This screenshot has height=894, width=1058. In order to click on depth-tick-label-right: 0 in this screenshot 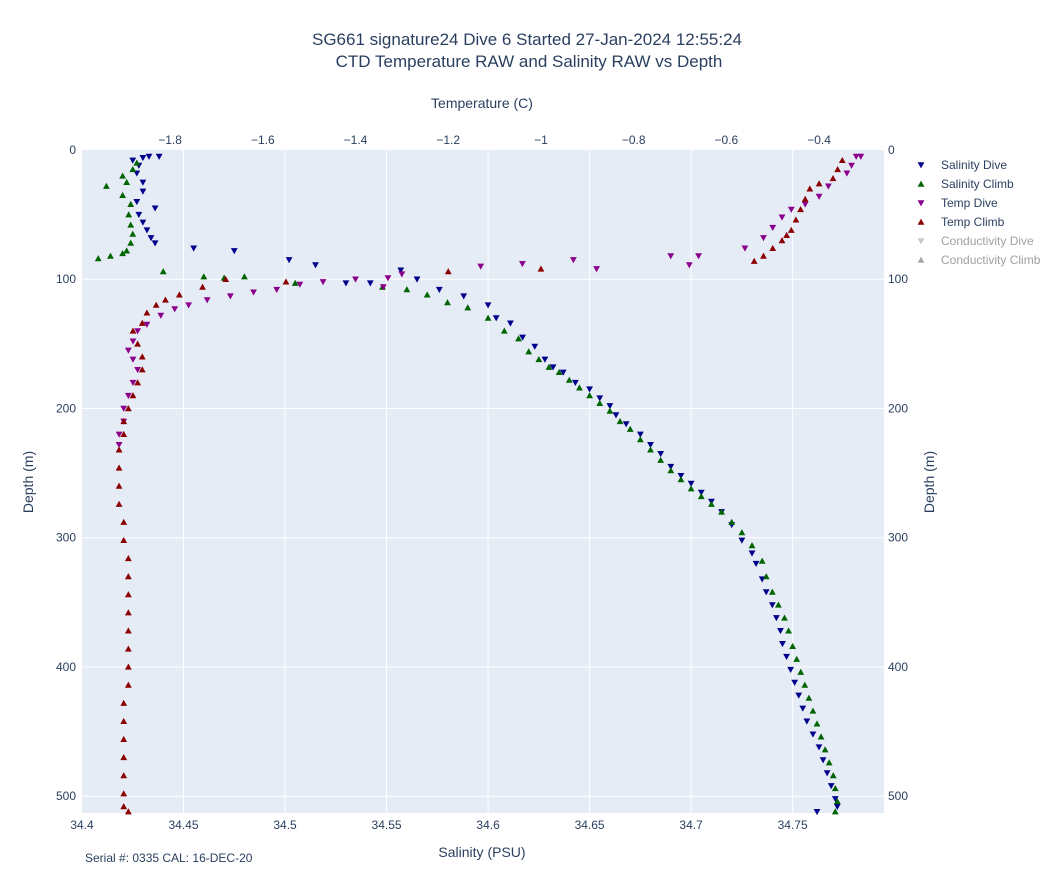, I will do `click(891, 150)`.